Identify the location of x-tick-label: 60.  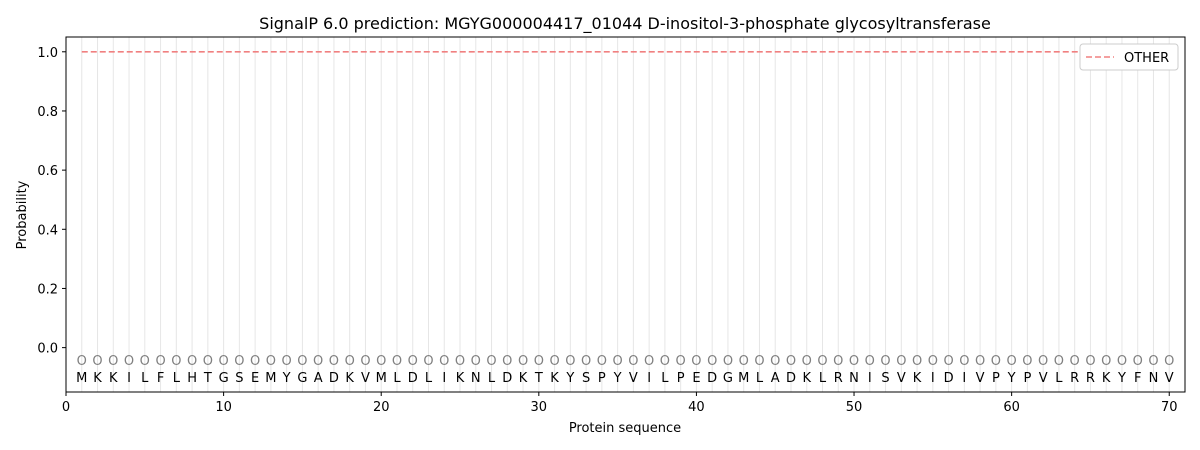
(1011, 407).